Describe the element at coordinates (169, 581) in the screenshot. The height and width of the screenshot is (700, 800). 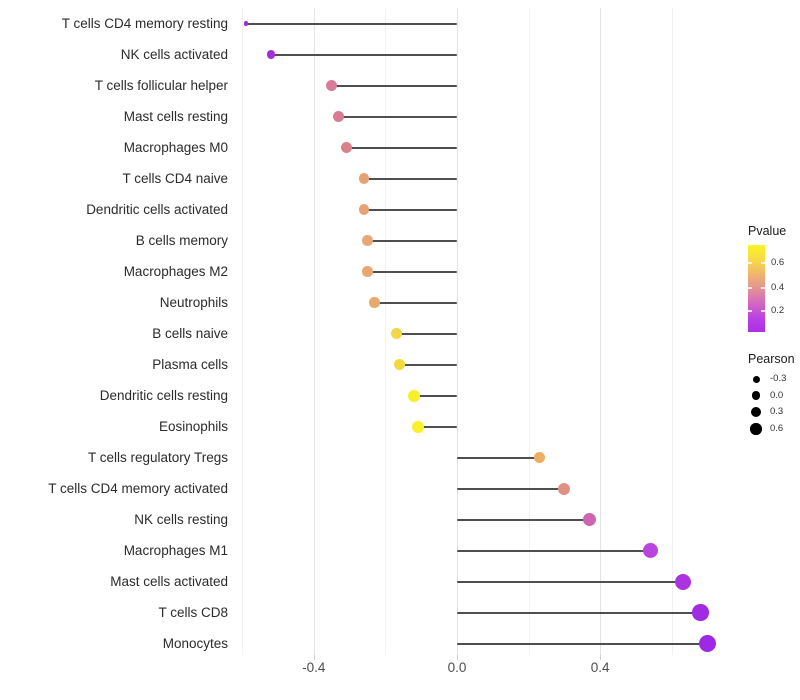
I see `y-axis-label: Mast cells activated` at that location.